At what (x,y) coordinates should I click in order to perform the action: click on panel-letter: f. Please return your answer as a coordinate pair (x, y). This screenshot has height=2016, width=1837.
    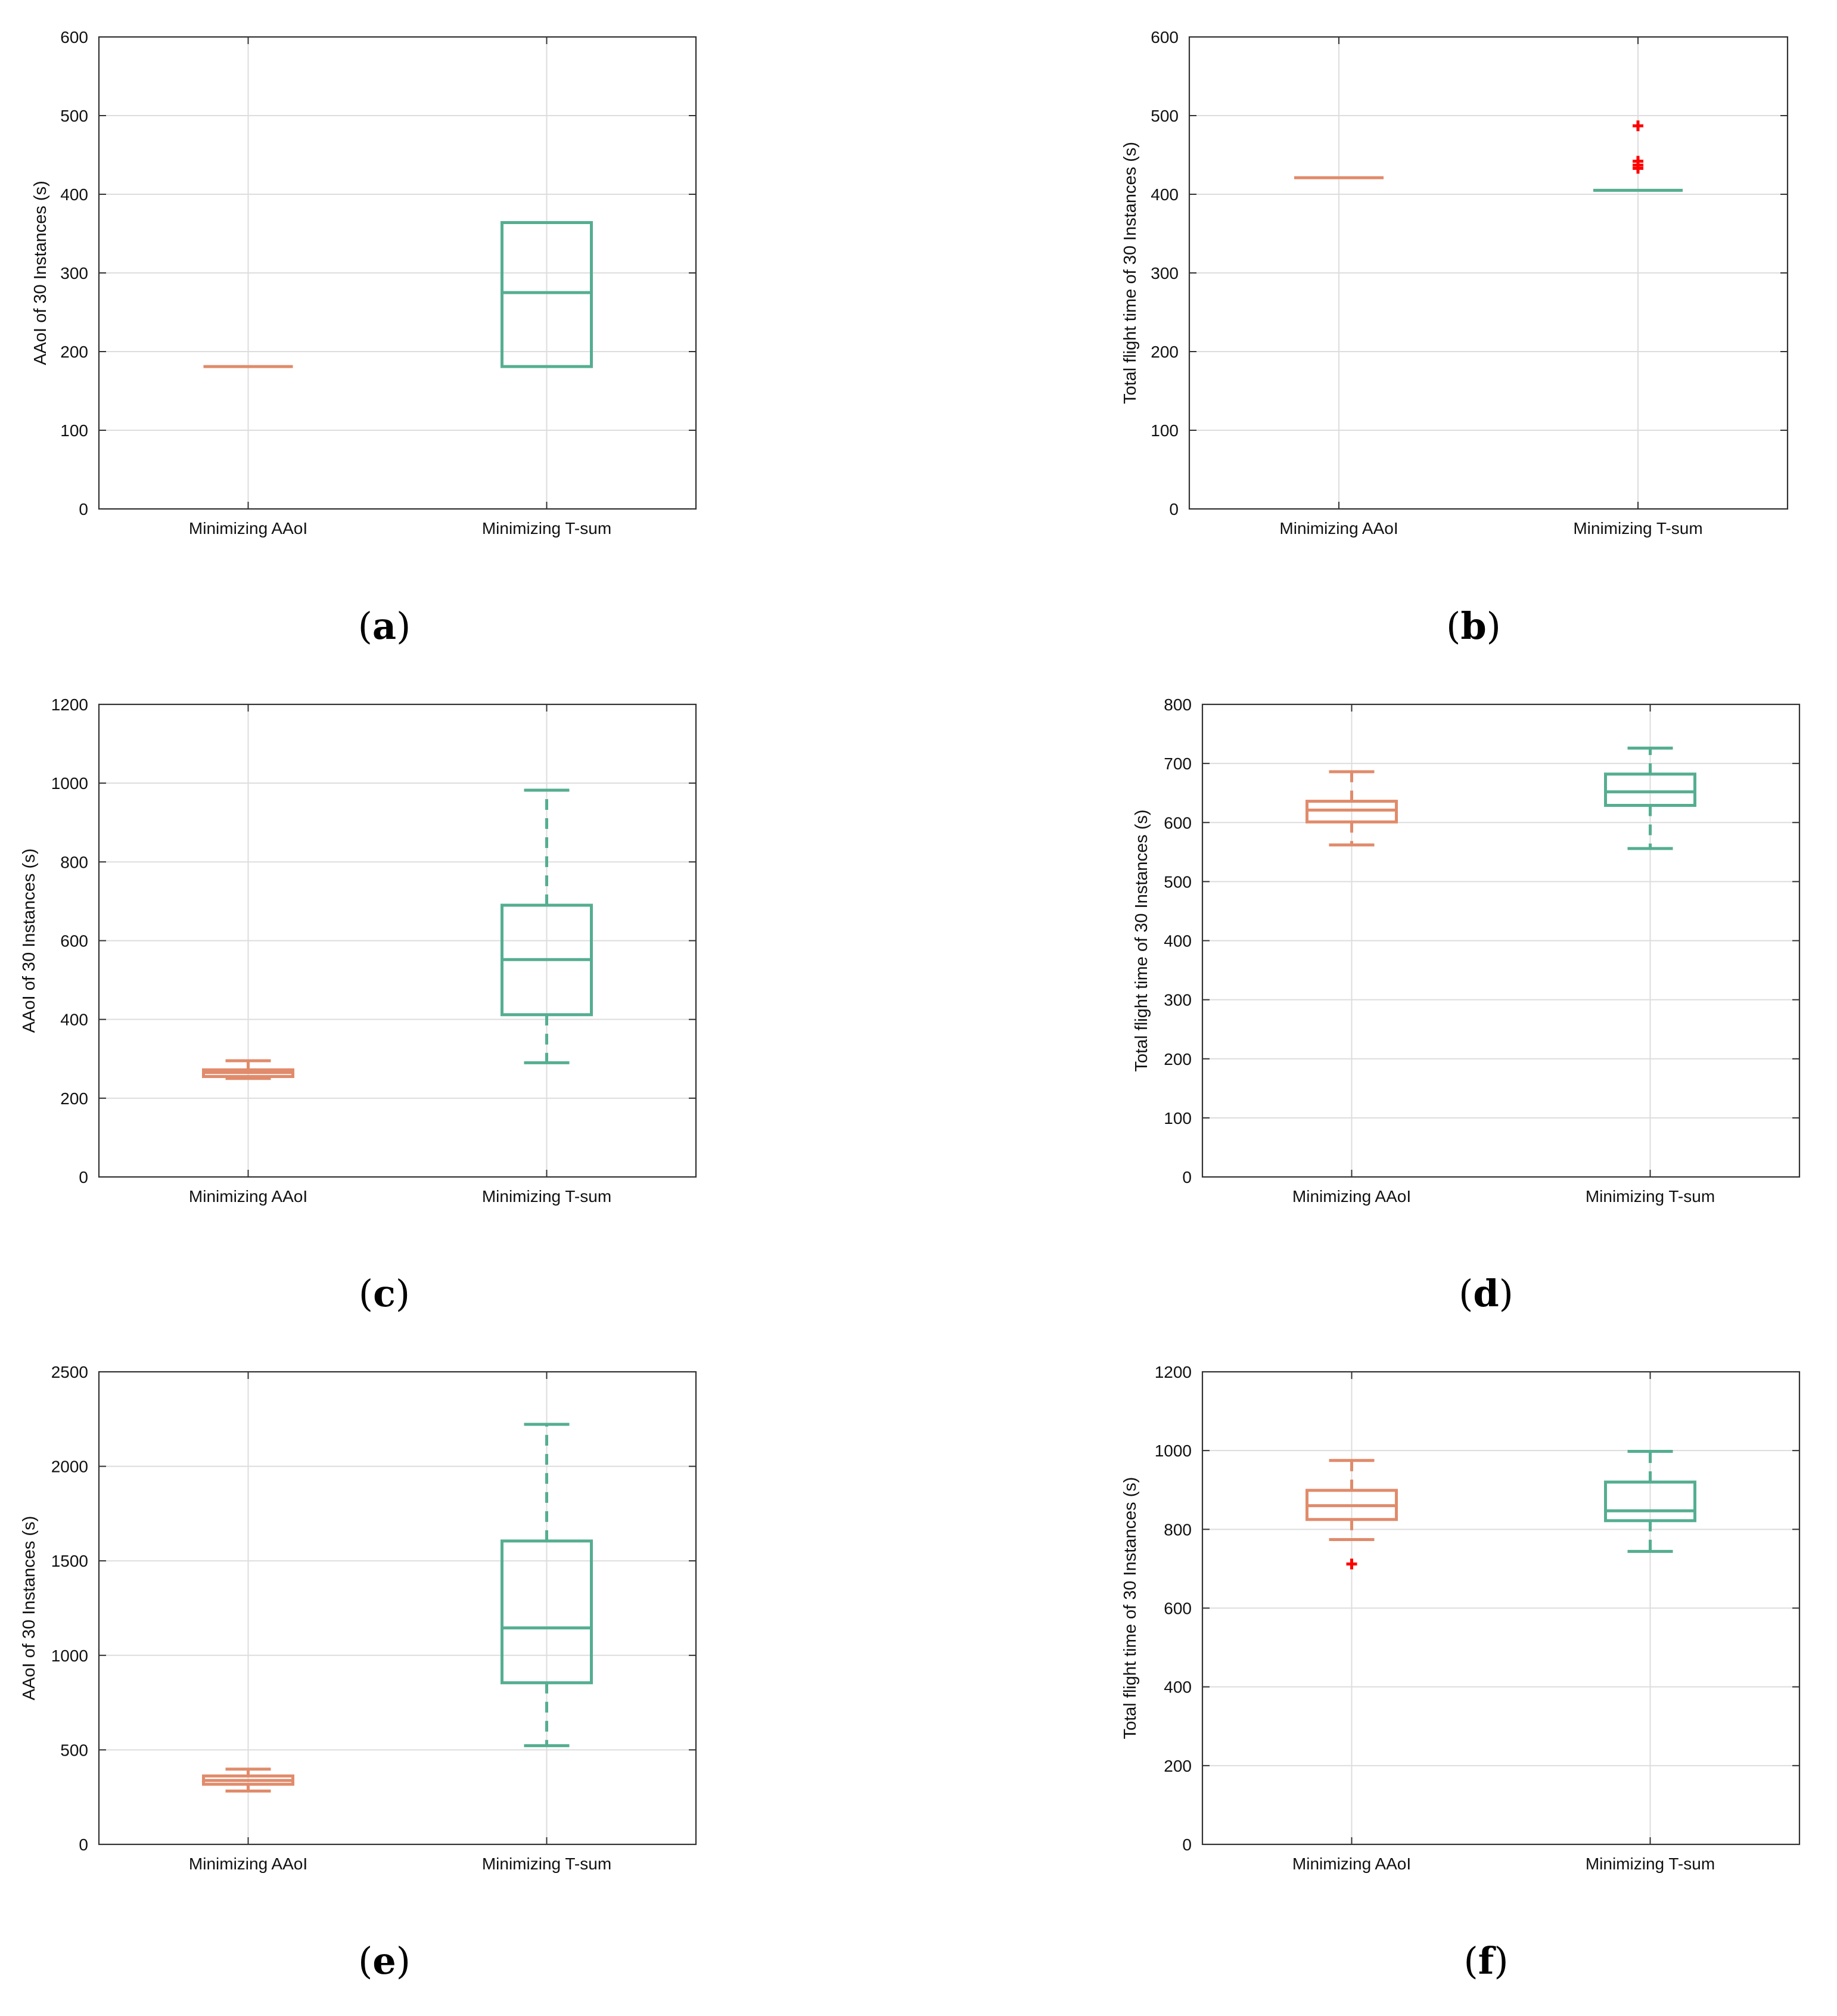
    Looking at the image, I should click on (1487, 1961).